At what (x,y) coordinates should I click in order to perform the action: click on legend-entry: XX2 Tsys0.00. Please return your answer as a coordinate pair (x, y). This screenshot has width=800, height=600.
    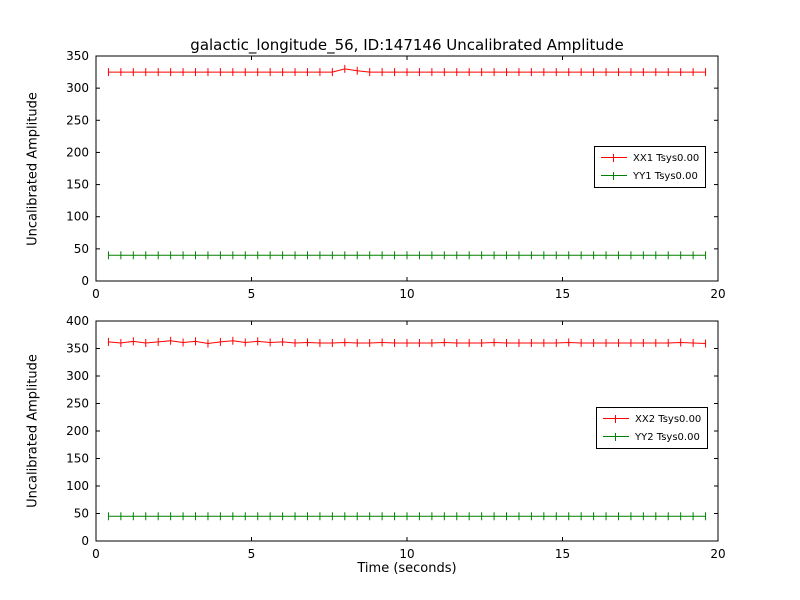
    Looking at the image, I should click on (652, 419).